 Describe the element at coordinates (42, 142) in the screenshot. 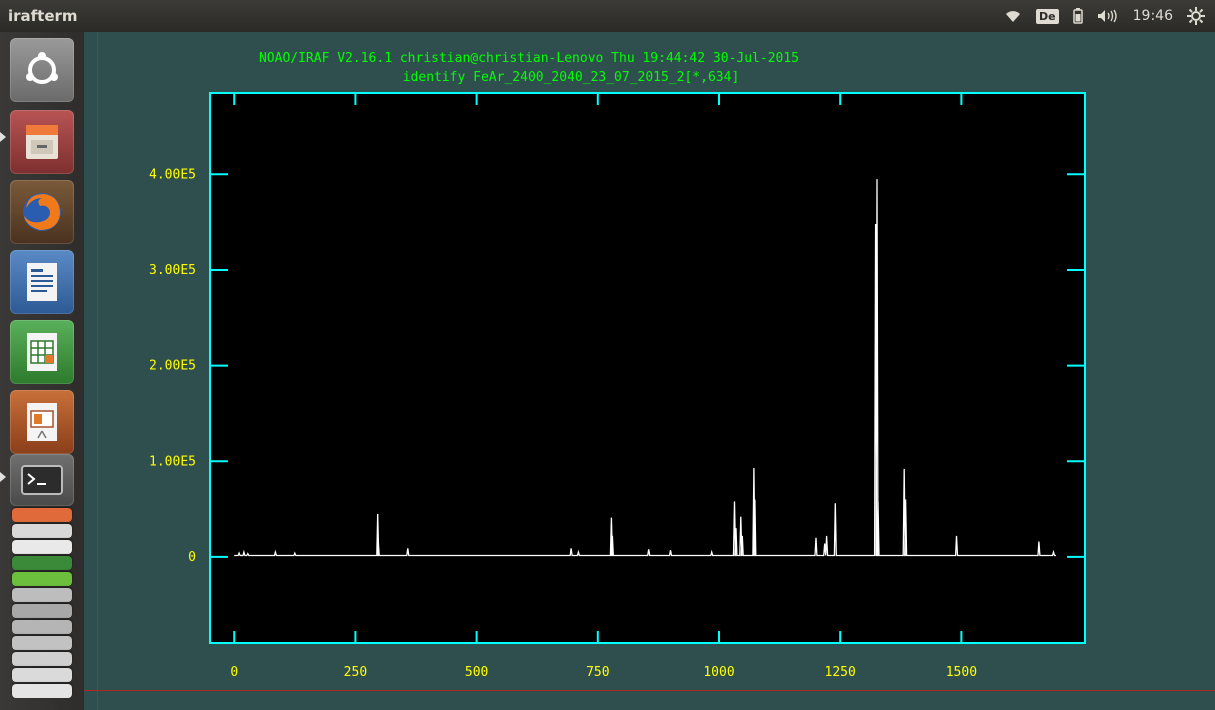

I see `files-icon` at that location.